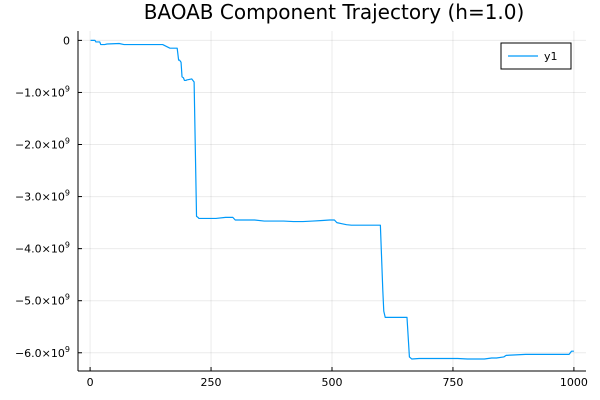 The image size is (600, 400). I want to click on y-tick-label-6: −6.0×10⁹, so click(42, 352).